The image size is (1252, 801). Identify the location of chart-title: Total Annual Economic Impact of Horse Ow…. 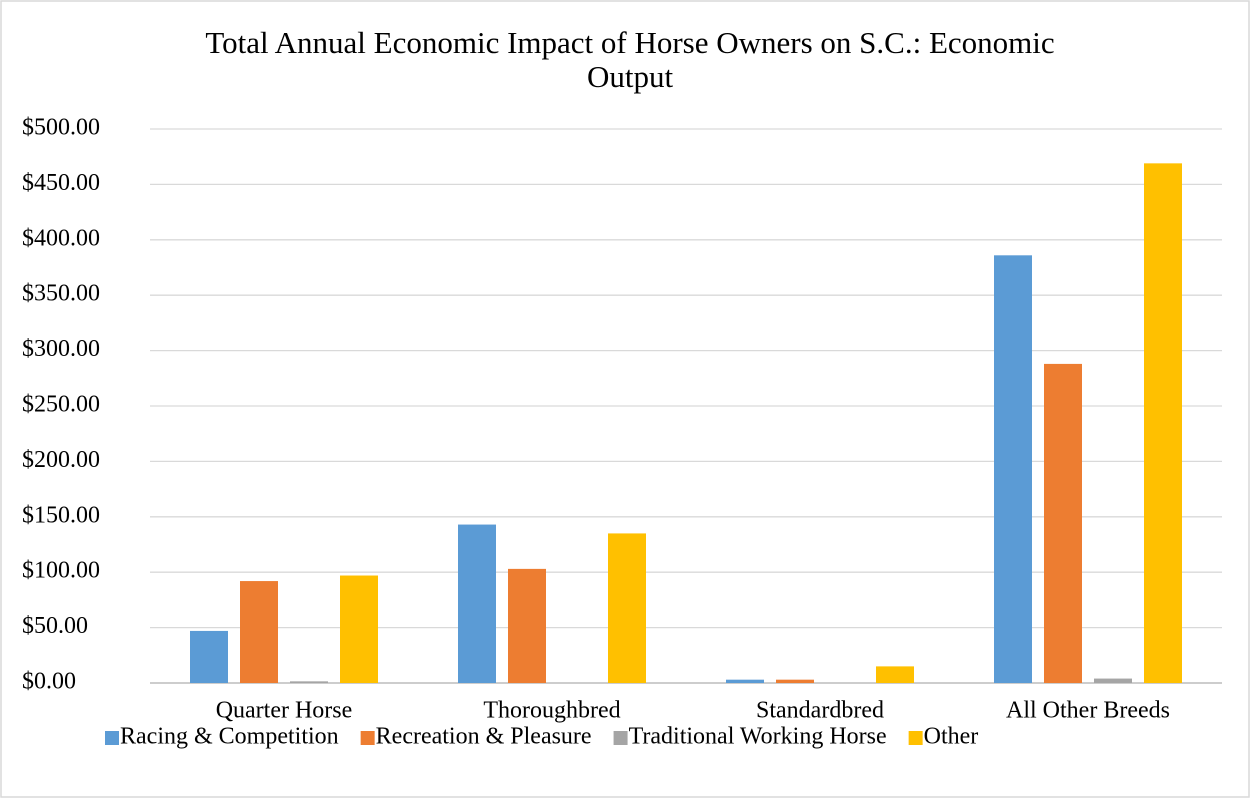
(629, 42).